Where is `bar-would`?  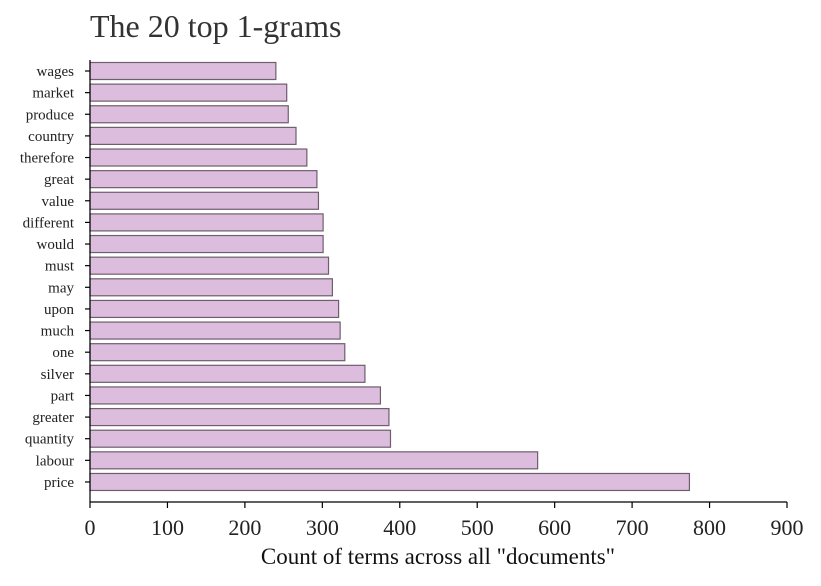
bar-would is located at coordinates (206, 244).